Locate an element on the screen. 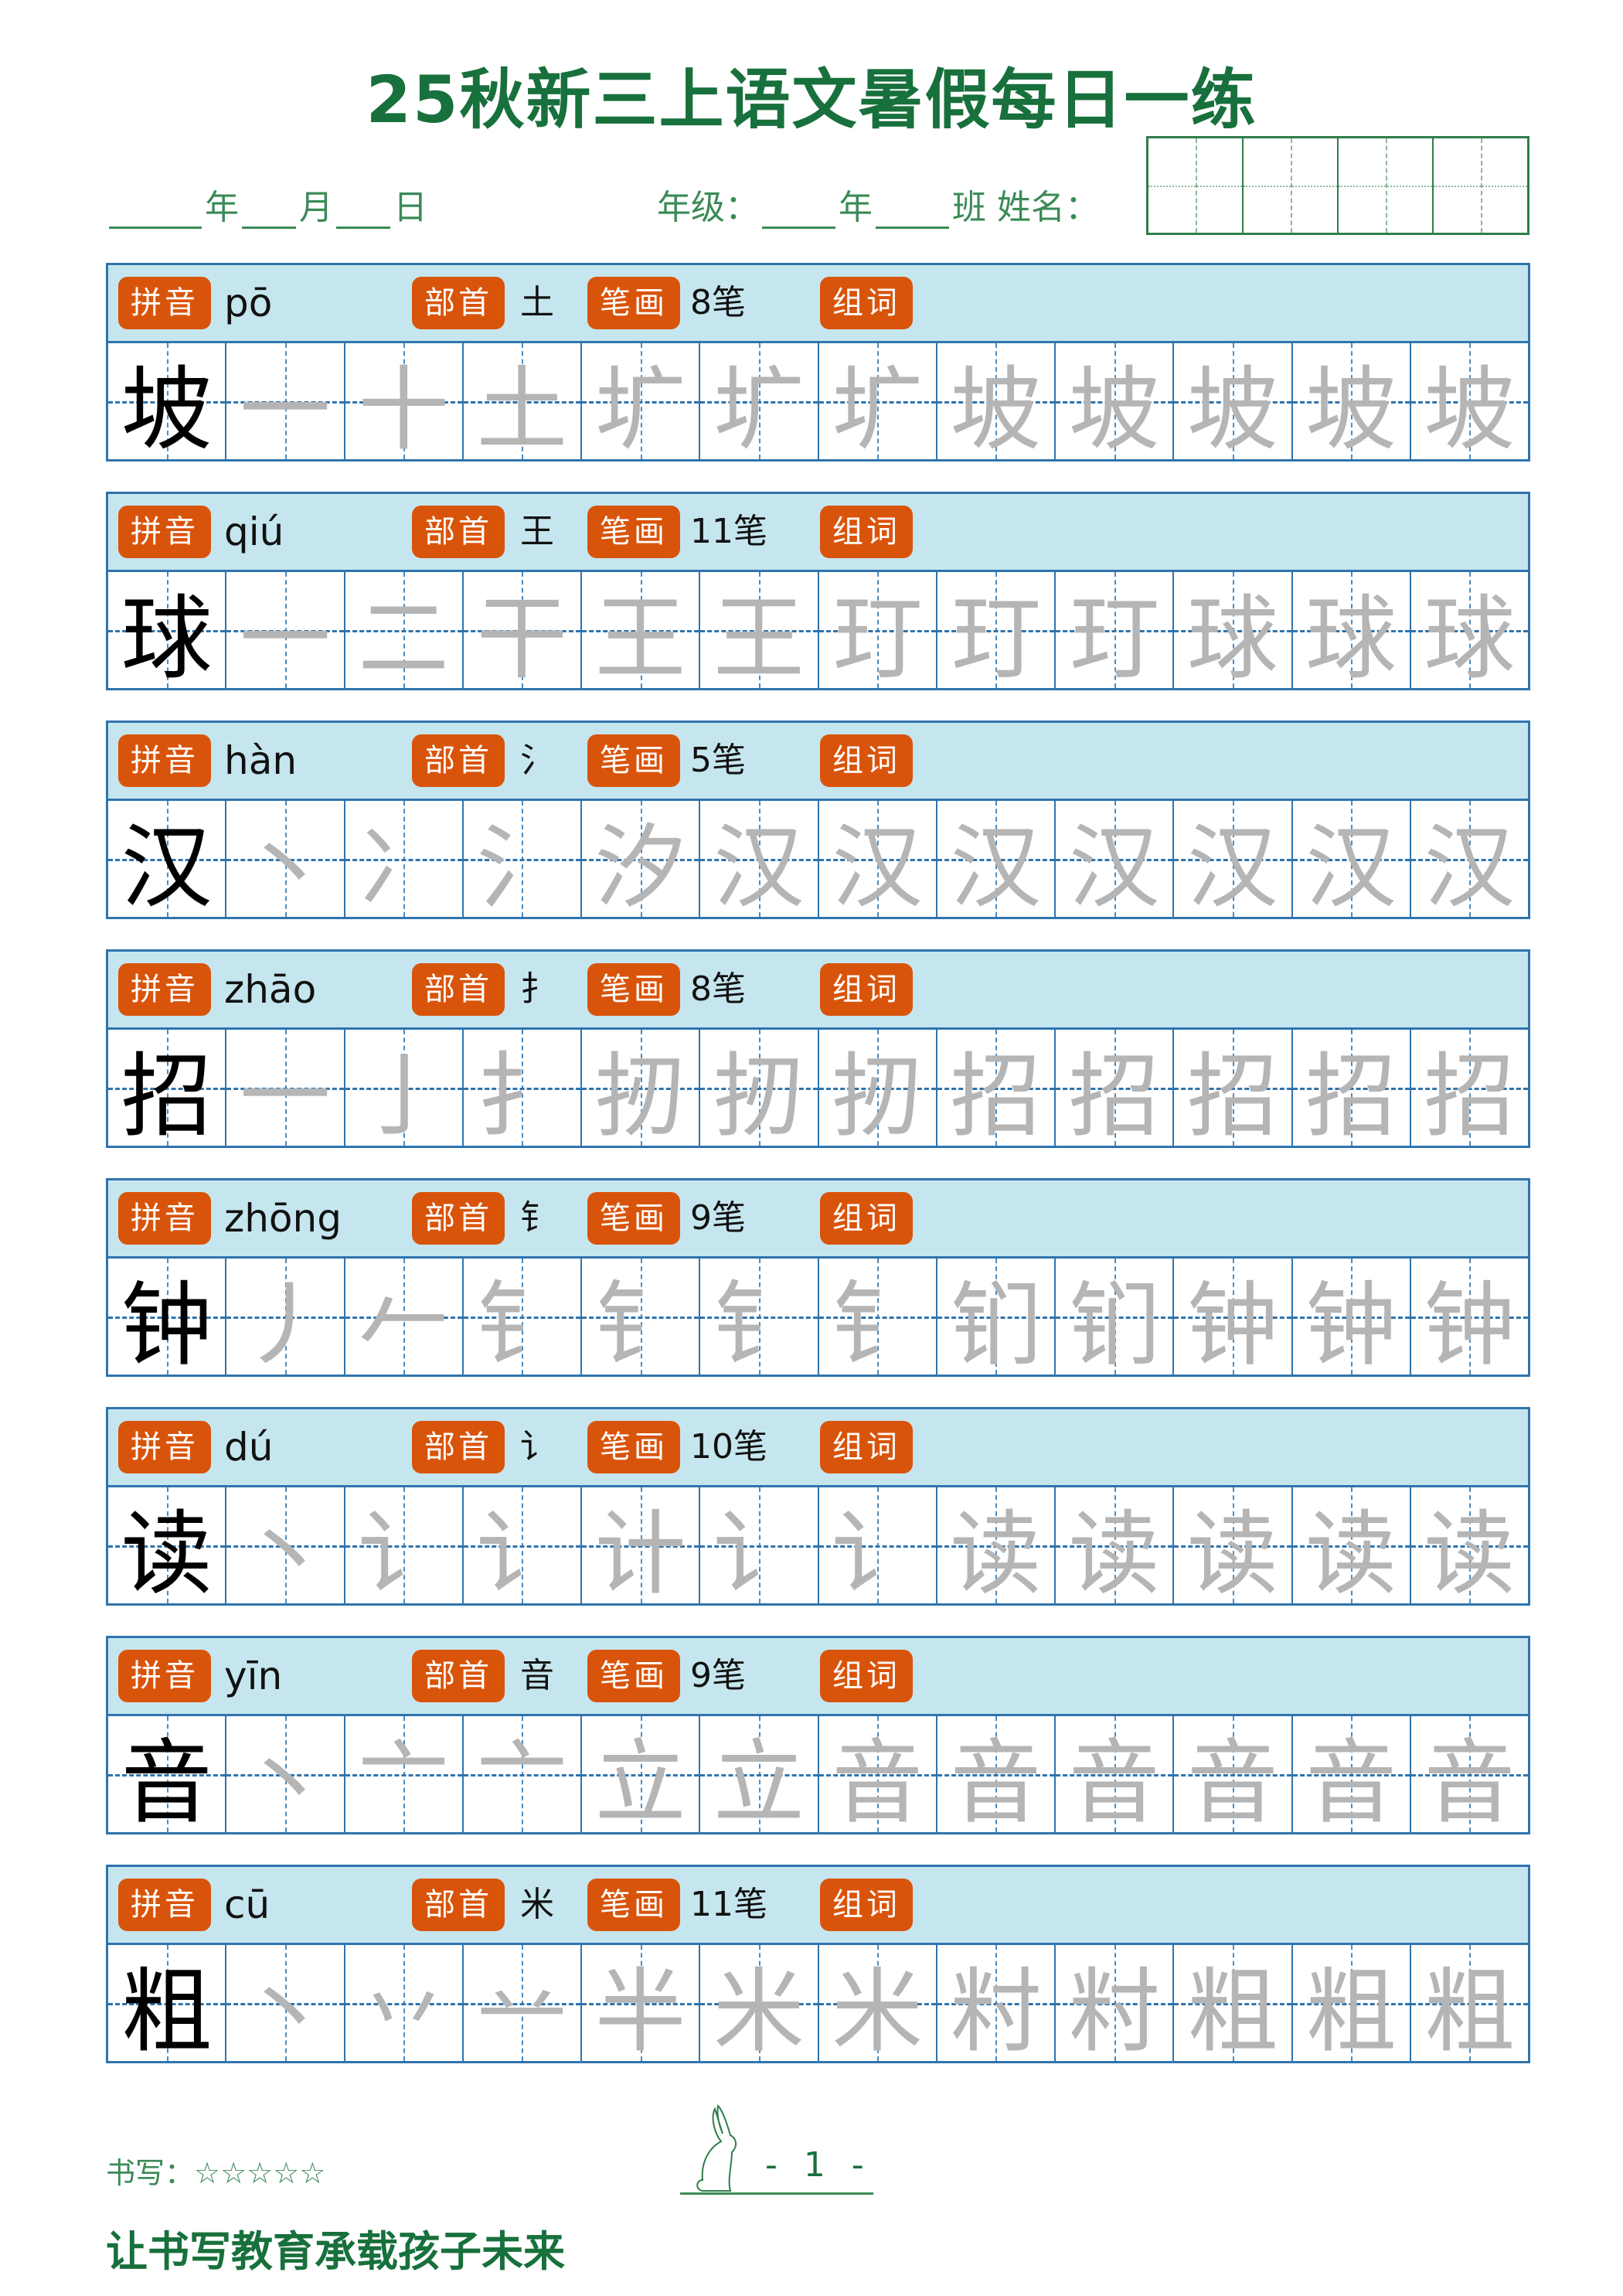 The image size is (1623, 2296). trace-cell: 丷 is located at coordinates (404, 2005).